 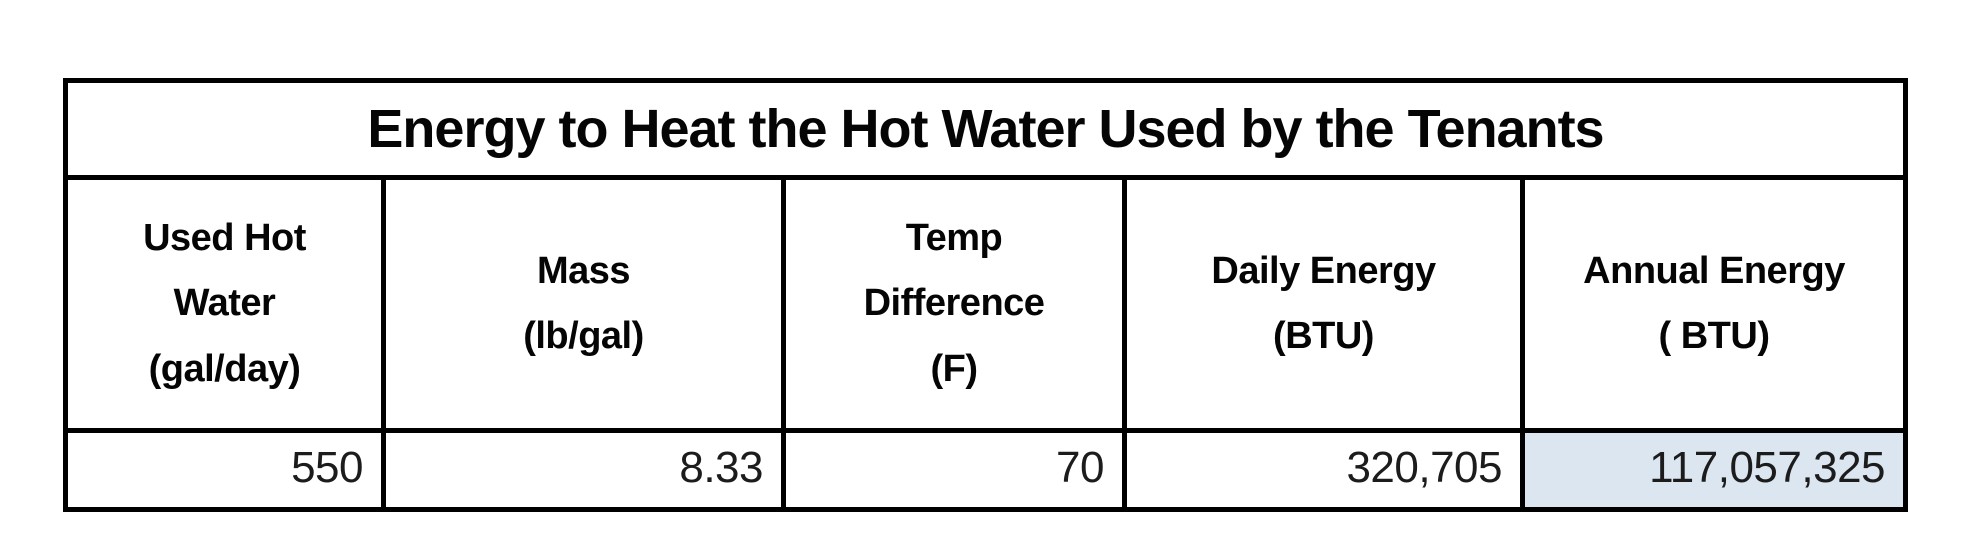 I want to click on col-header-mass: Mass (lb/gal), so click(x=583, y=304).